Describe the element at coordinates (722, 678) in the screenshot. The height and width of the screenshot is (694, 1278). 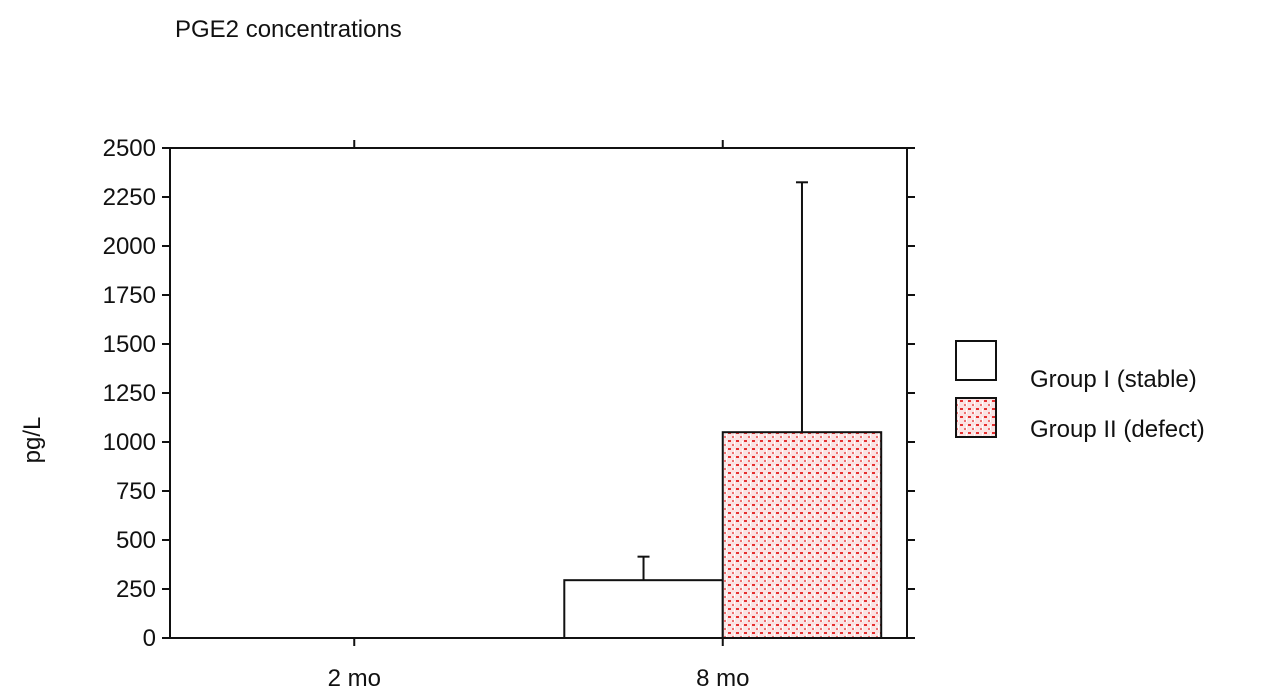
I see `x-tick-label: 8 mo` at that location.